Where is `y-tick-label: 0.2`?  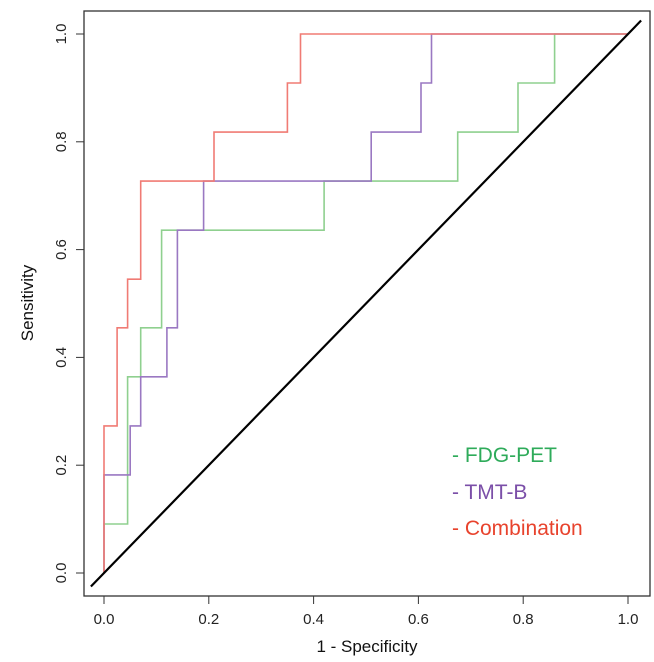
y-tick-label: 0.2 is located at coordinates (61, 465).